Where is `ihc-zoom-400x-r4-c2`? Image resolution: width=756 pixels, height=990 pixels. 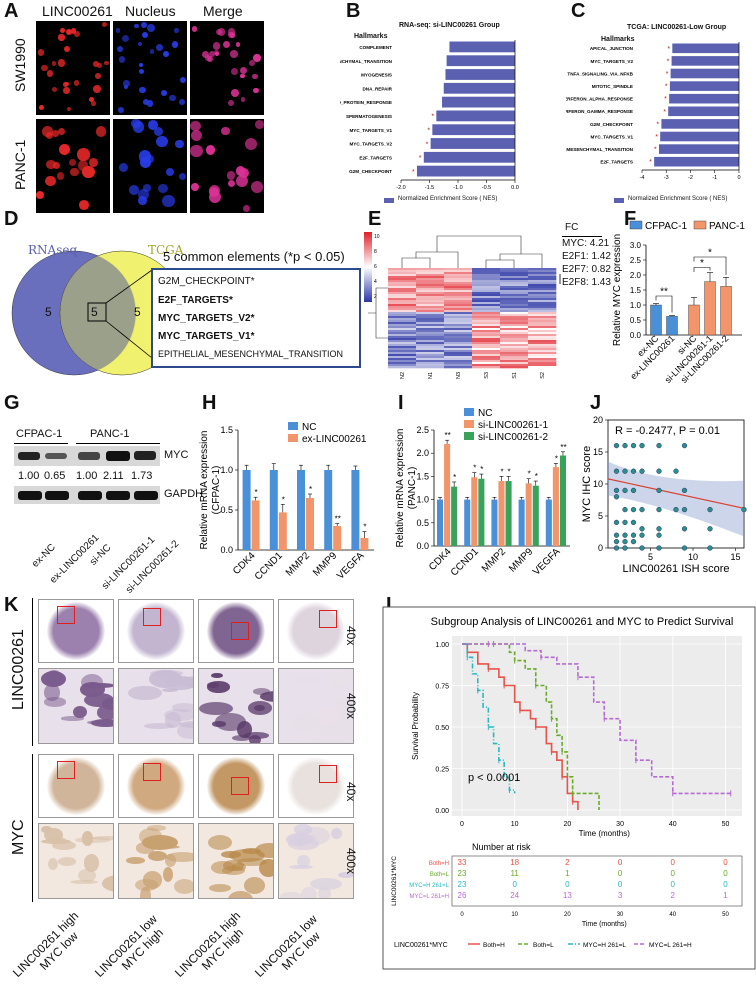
ihc-zoom-400x-r4-c2 is located at coordinates (156, 861).